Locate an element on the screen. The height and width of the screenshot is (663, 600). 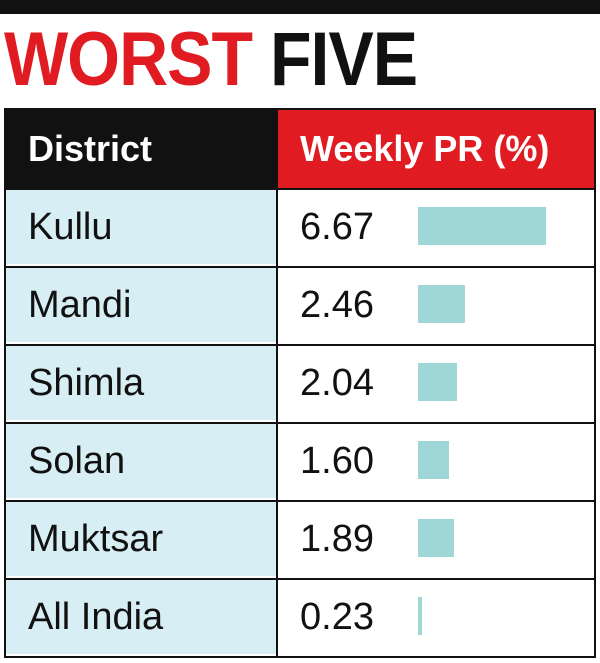
weekly-pr-cell: 2.46 is located at coordinates (436, 305).